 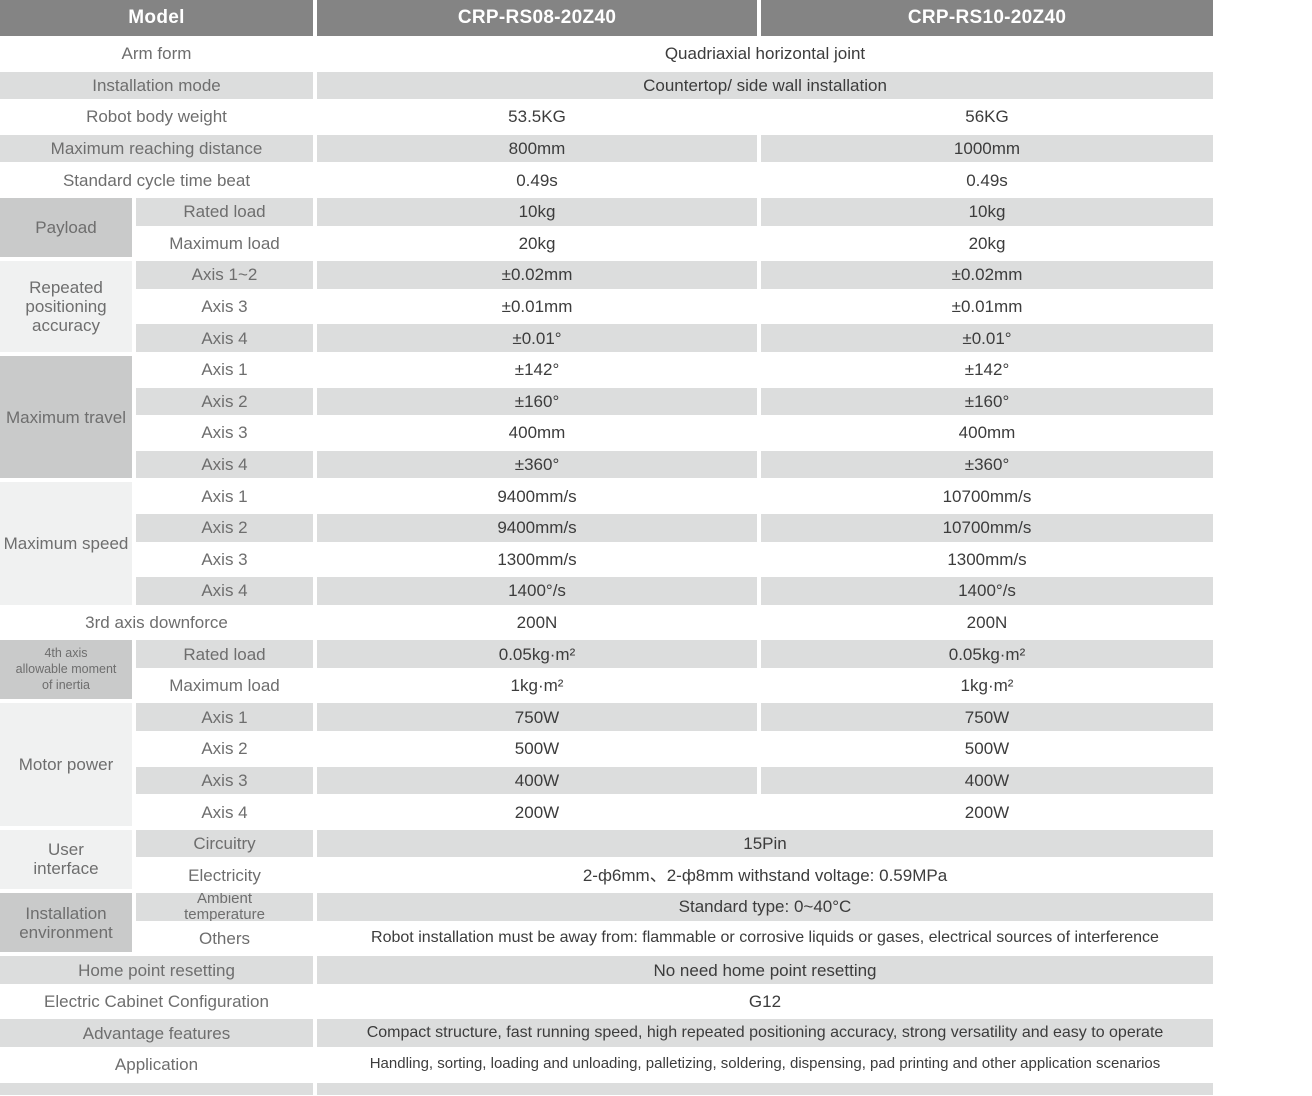 I want to click on value-axis-4-r11-rs08: ±0.01°, so click(x=537, y=338).